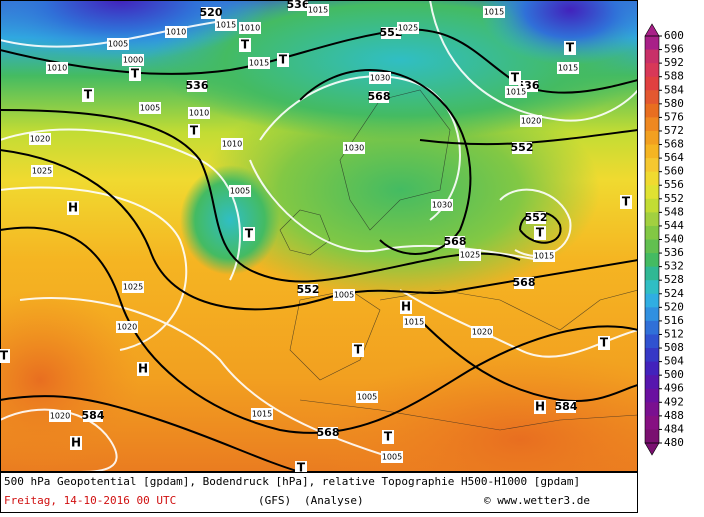 The width and height of the screenshot is (704, 517). I want to click on caption-credit: © www.wetter3.de, so click(537, 500).